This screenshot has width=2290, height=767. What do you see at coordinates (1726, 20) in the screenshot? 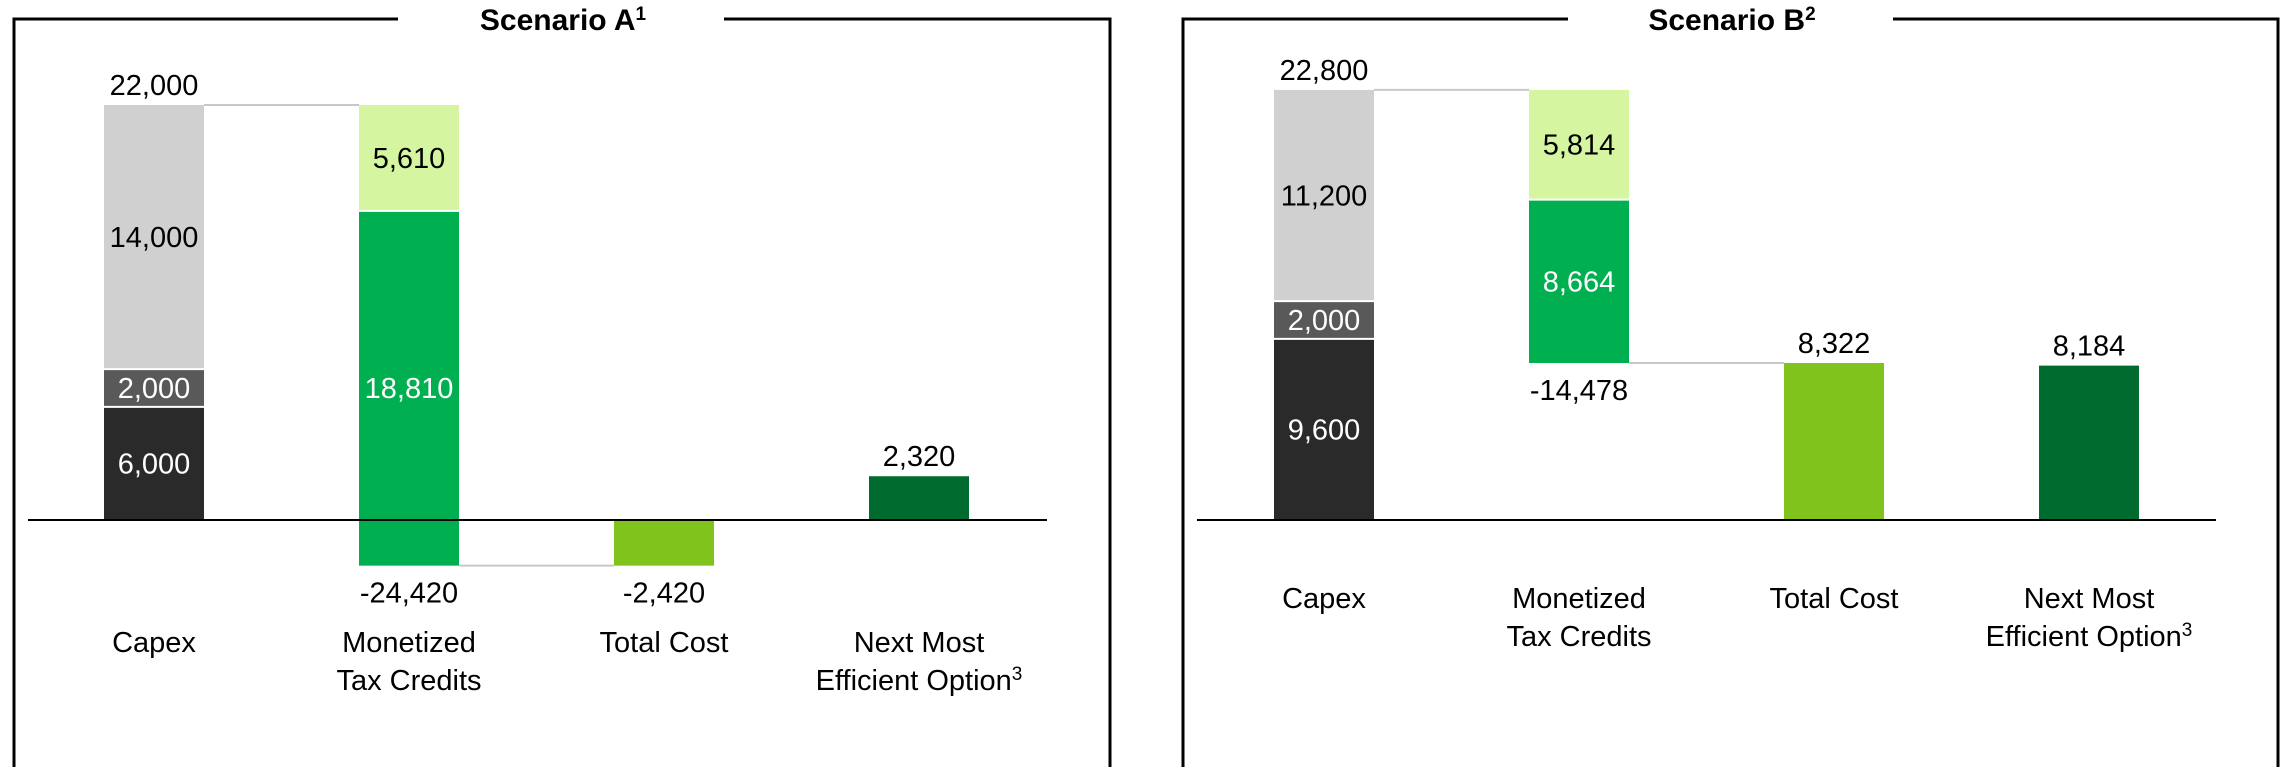
I see `chart-title-text: Scenario B` at bounding box center [1726, 20].